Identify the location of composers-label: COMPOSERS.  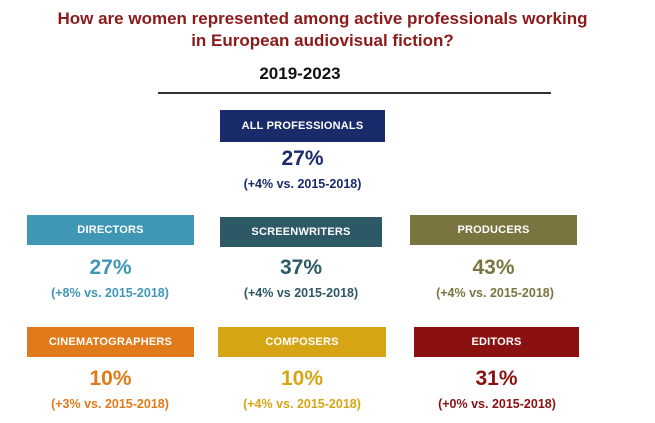
(302, 342).